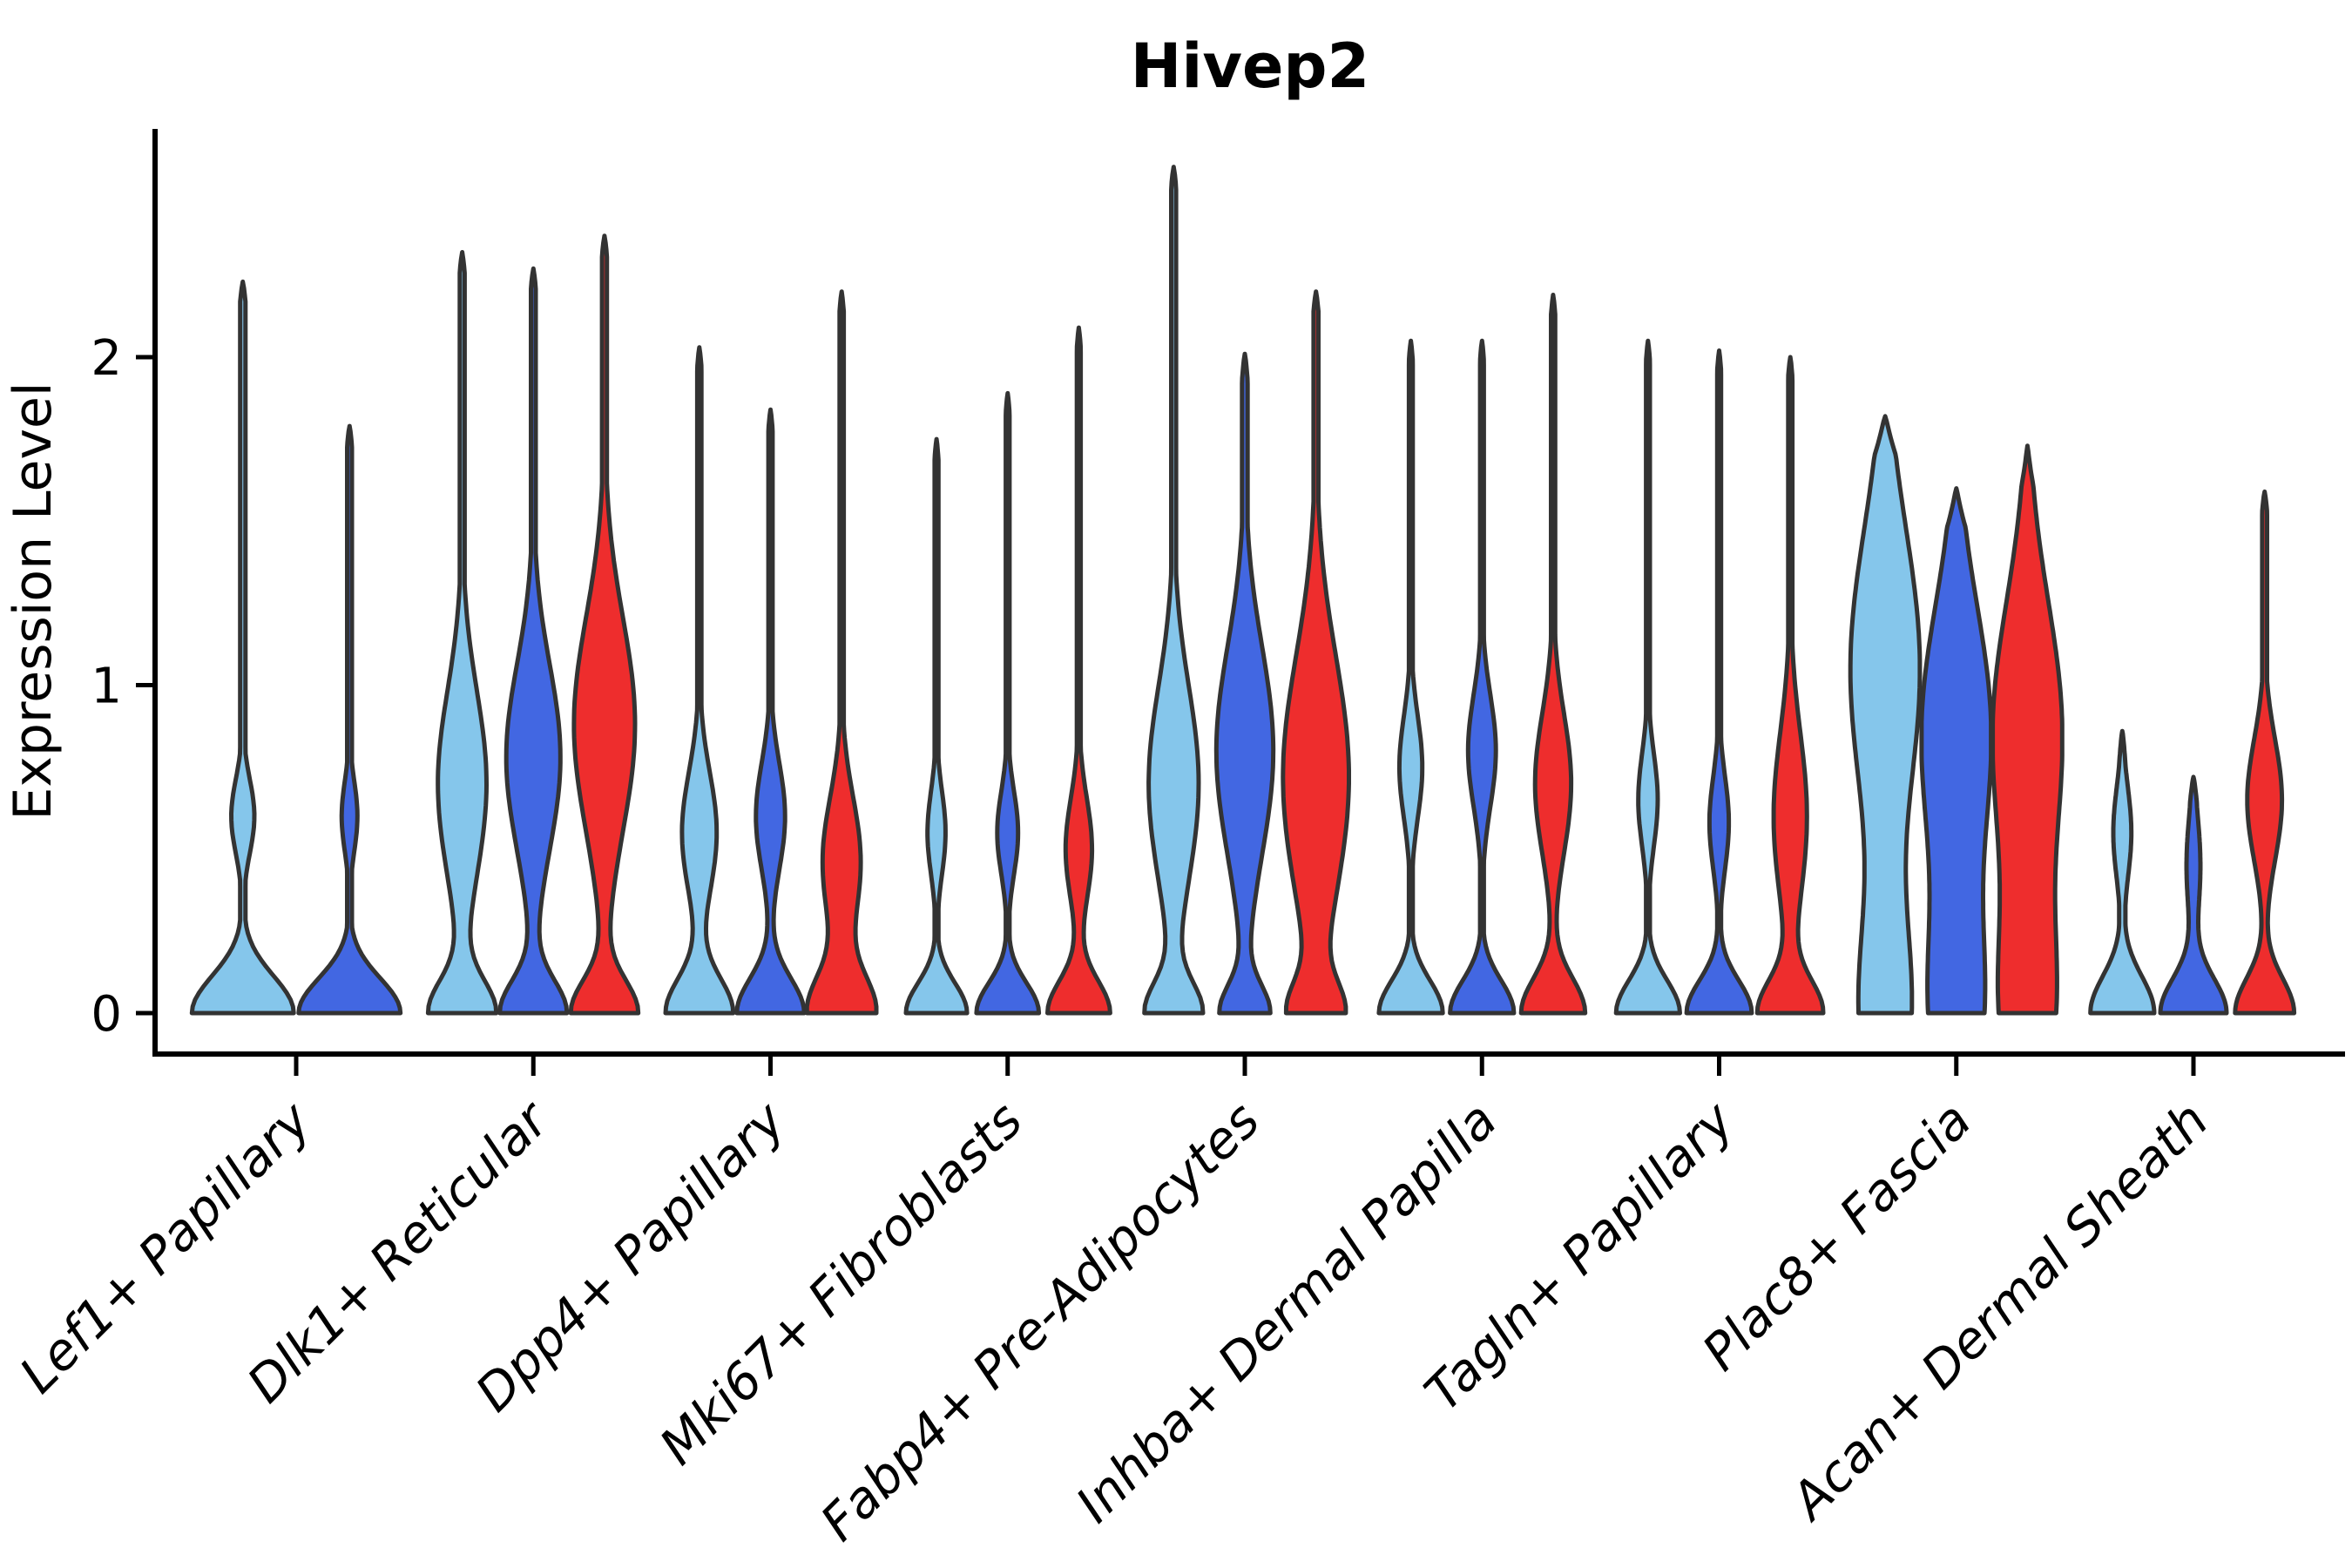 The image size is (2352, 1568). What do you see at coordinates (1008, 703) in the screenshot?
I see `violin-mki67-fibroblasts-royal_blue` at bounding box center [1008, 703].